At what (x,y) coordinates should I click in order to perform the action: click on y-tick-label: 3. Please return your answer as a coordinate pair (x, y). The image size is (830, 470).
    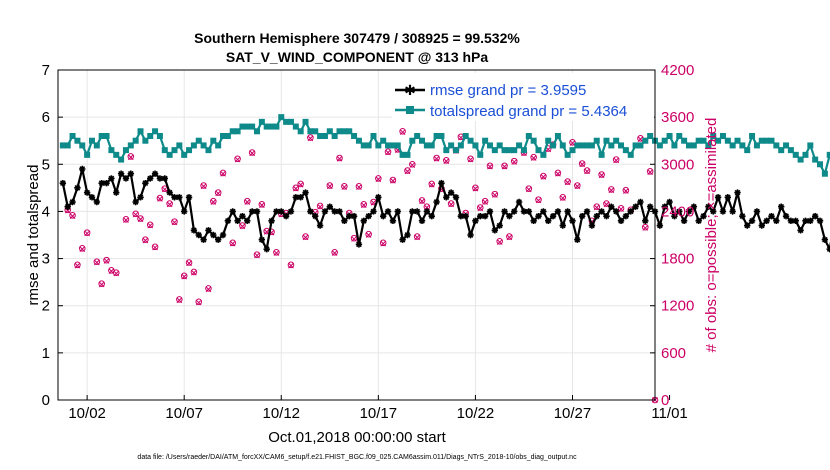
    Looking at the image, I should click on (46, 259).